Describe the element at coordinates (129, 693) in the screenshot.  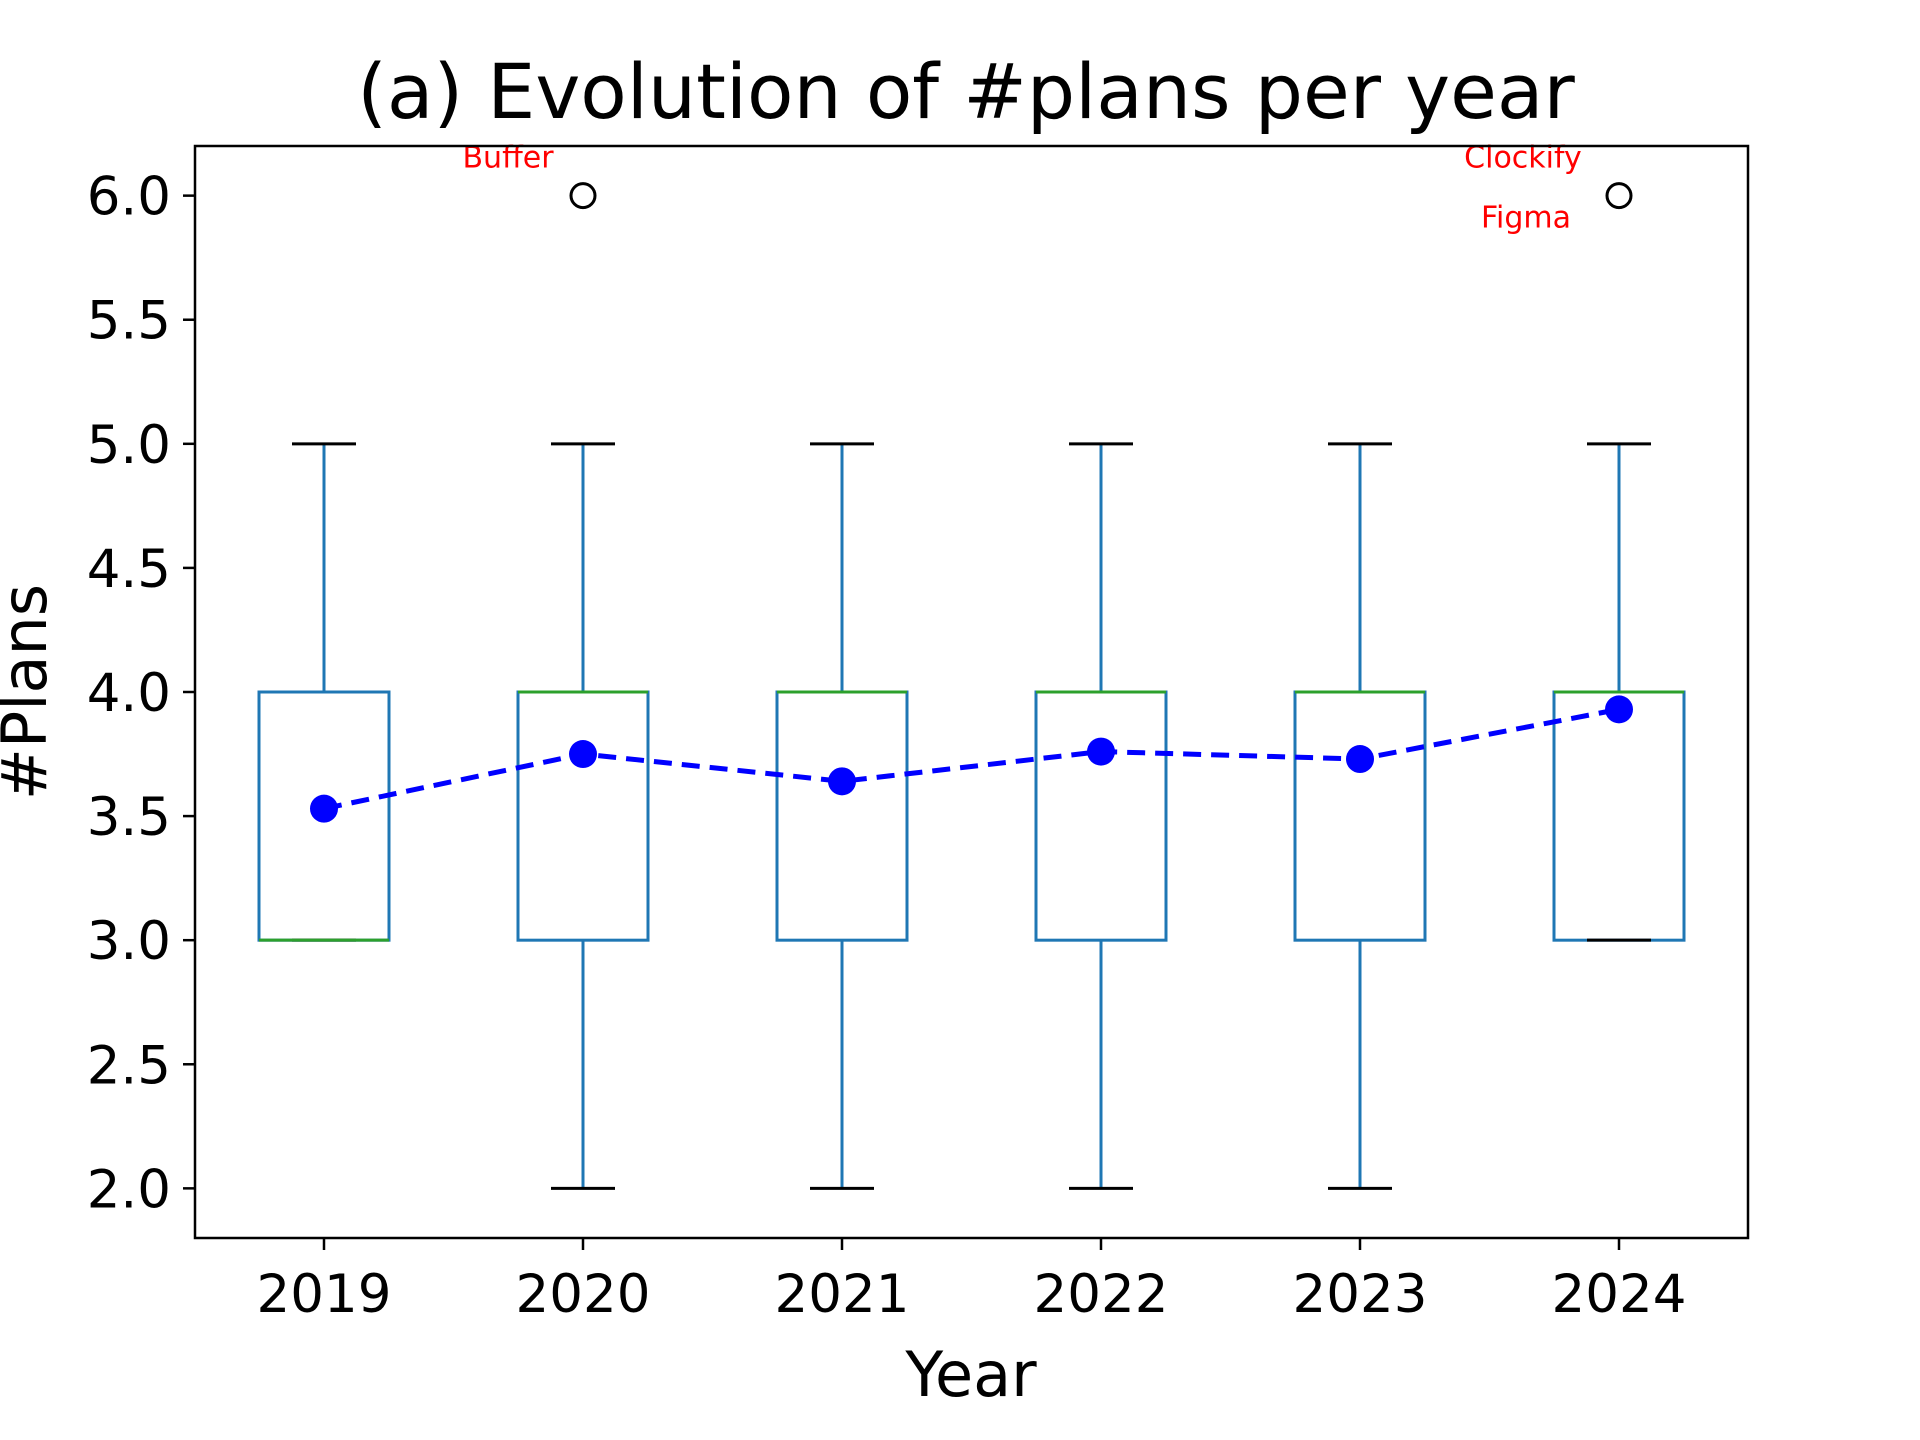
I see `y-tick-label: 4.0` at that location.